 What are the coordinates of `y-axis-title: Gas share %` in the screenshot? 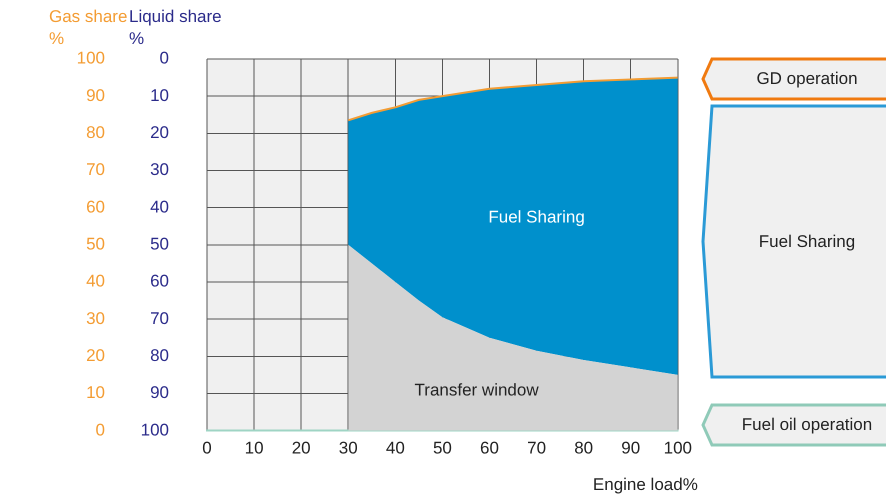 It's located at (88, 27).